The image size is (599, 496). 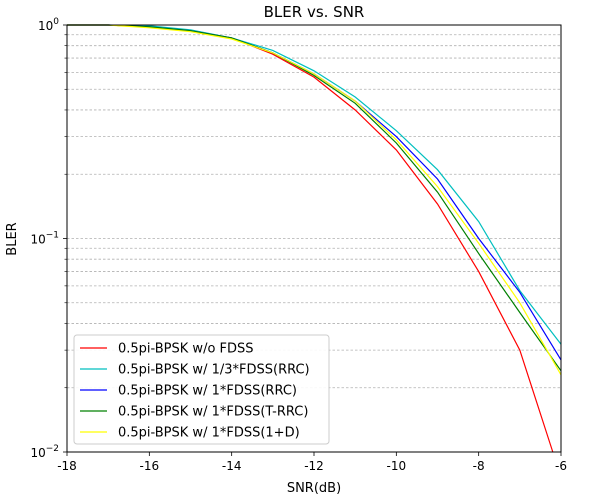 I want to click on x-tick-label: -8, so click(x=479, y=466).